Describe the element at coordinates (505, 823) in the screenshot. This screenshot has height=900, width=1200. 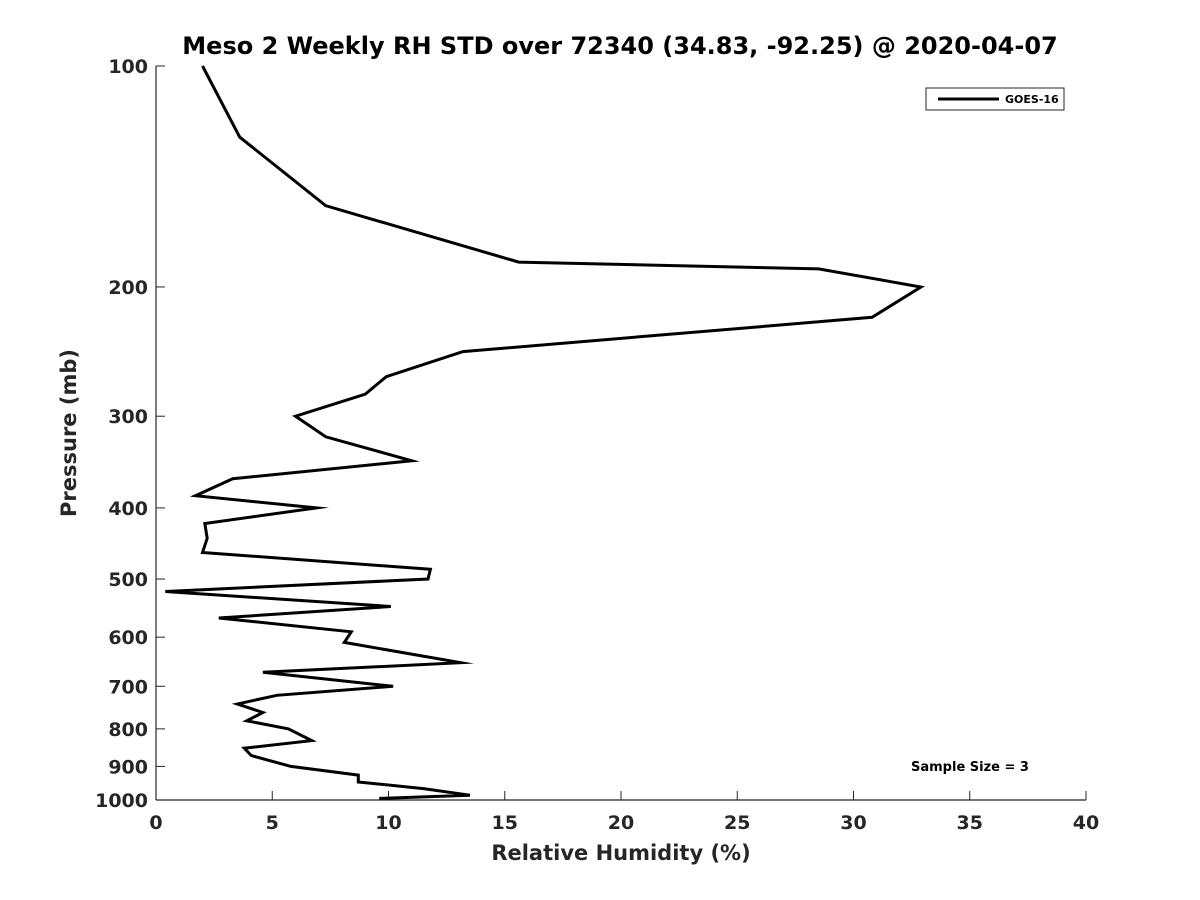
I see `x-tick-label: 15` at that location.